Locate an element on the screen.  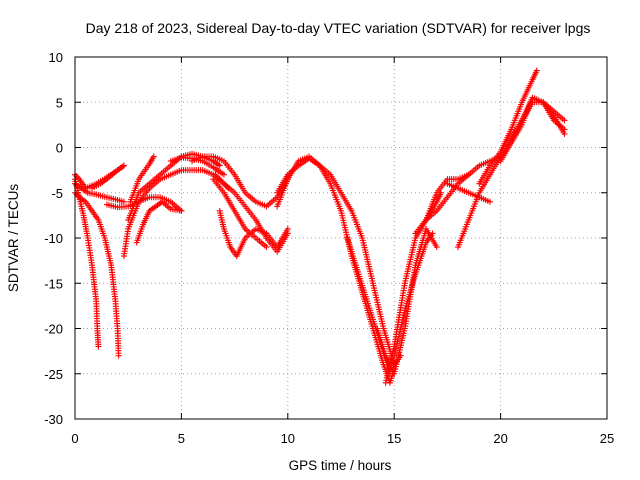
series-arc20 is located at coordinates (407, 301).